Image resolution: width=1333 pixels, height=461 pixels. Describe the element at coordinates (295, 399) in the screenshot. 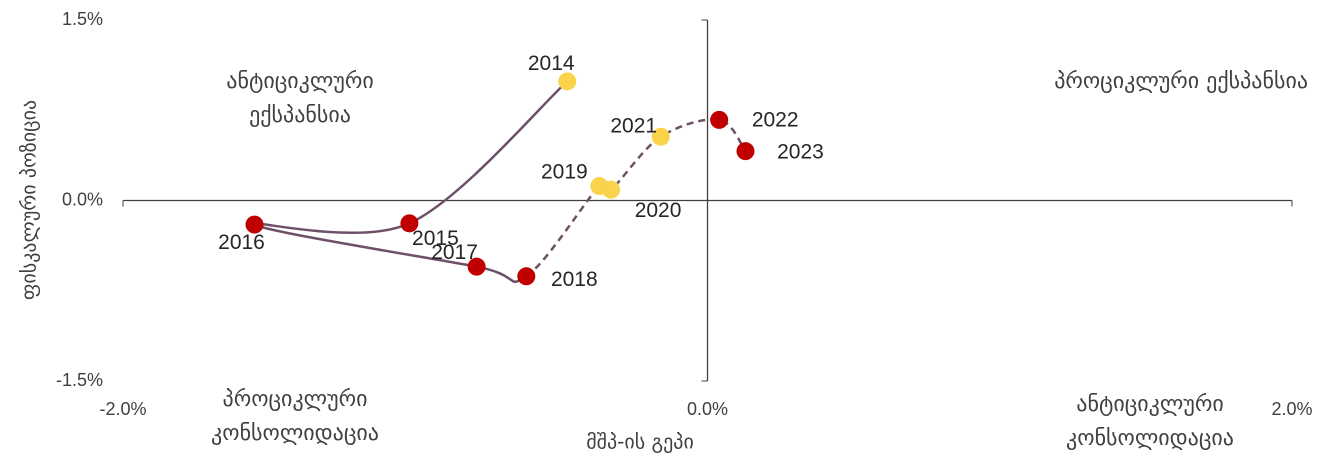

I see `quadrant-label: პროციკლური` at that location.